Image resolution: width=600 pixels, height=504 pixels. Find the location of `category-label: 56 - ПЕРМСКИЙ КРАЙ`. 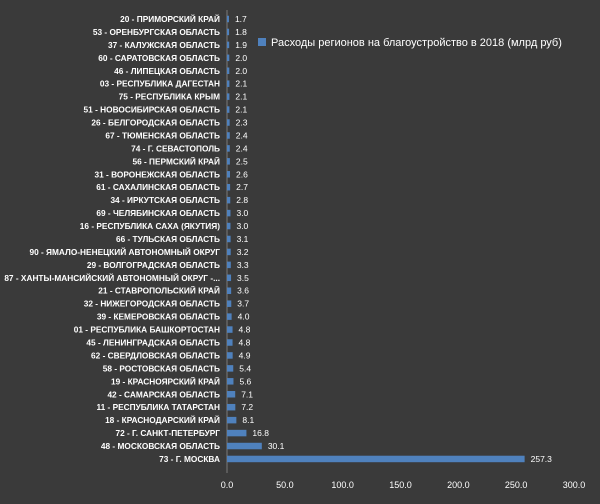

category-label: 56 - ПЕРМСКИЙ КРАЙ is located at coordinates (176, 160).